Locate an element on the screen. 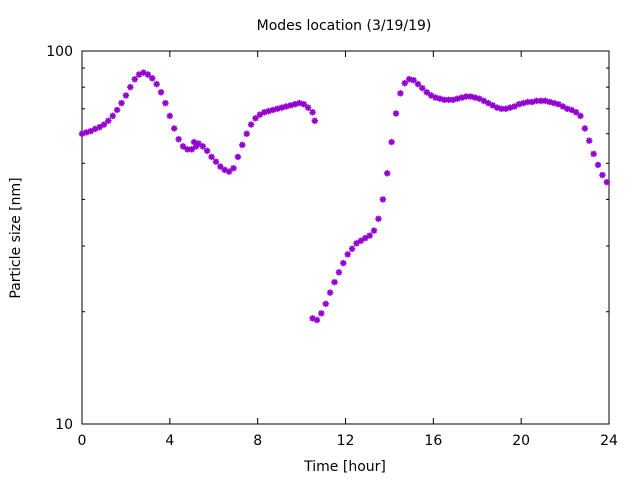  x-tick-label: 16 is located at coordinates (433, 441).